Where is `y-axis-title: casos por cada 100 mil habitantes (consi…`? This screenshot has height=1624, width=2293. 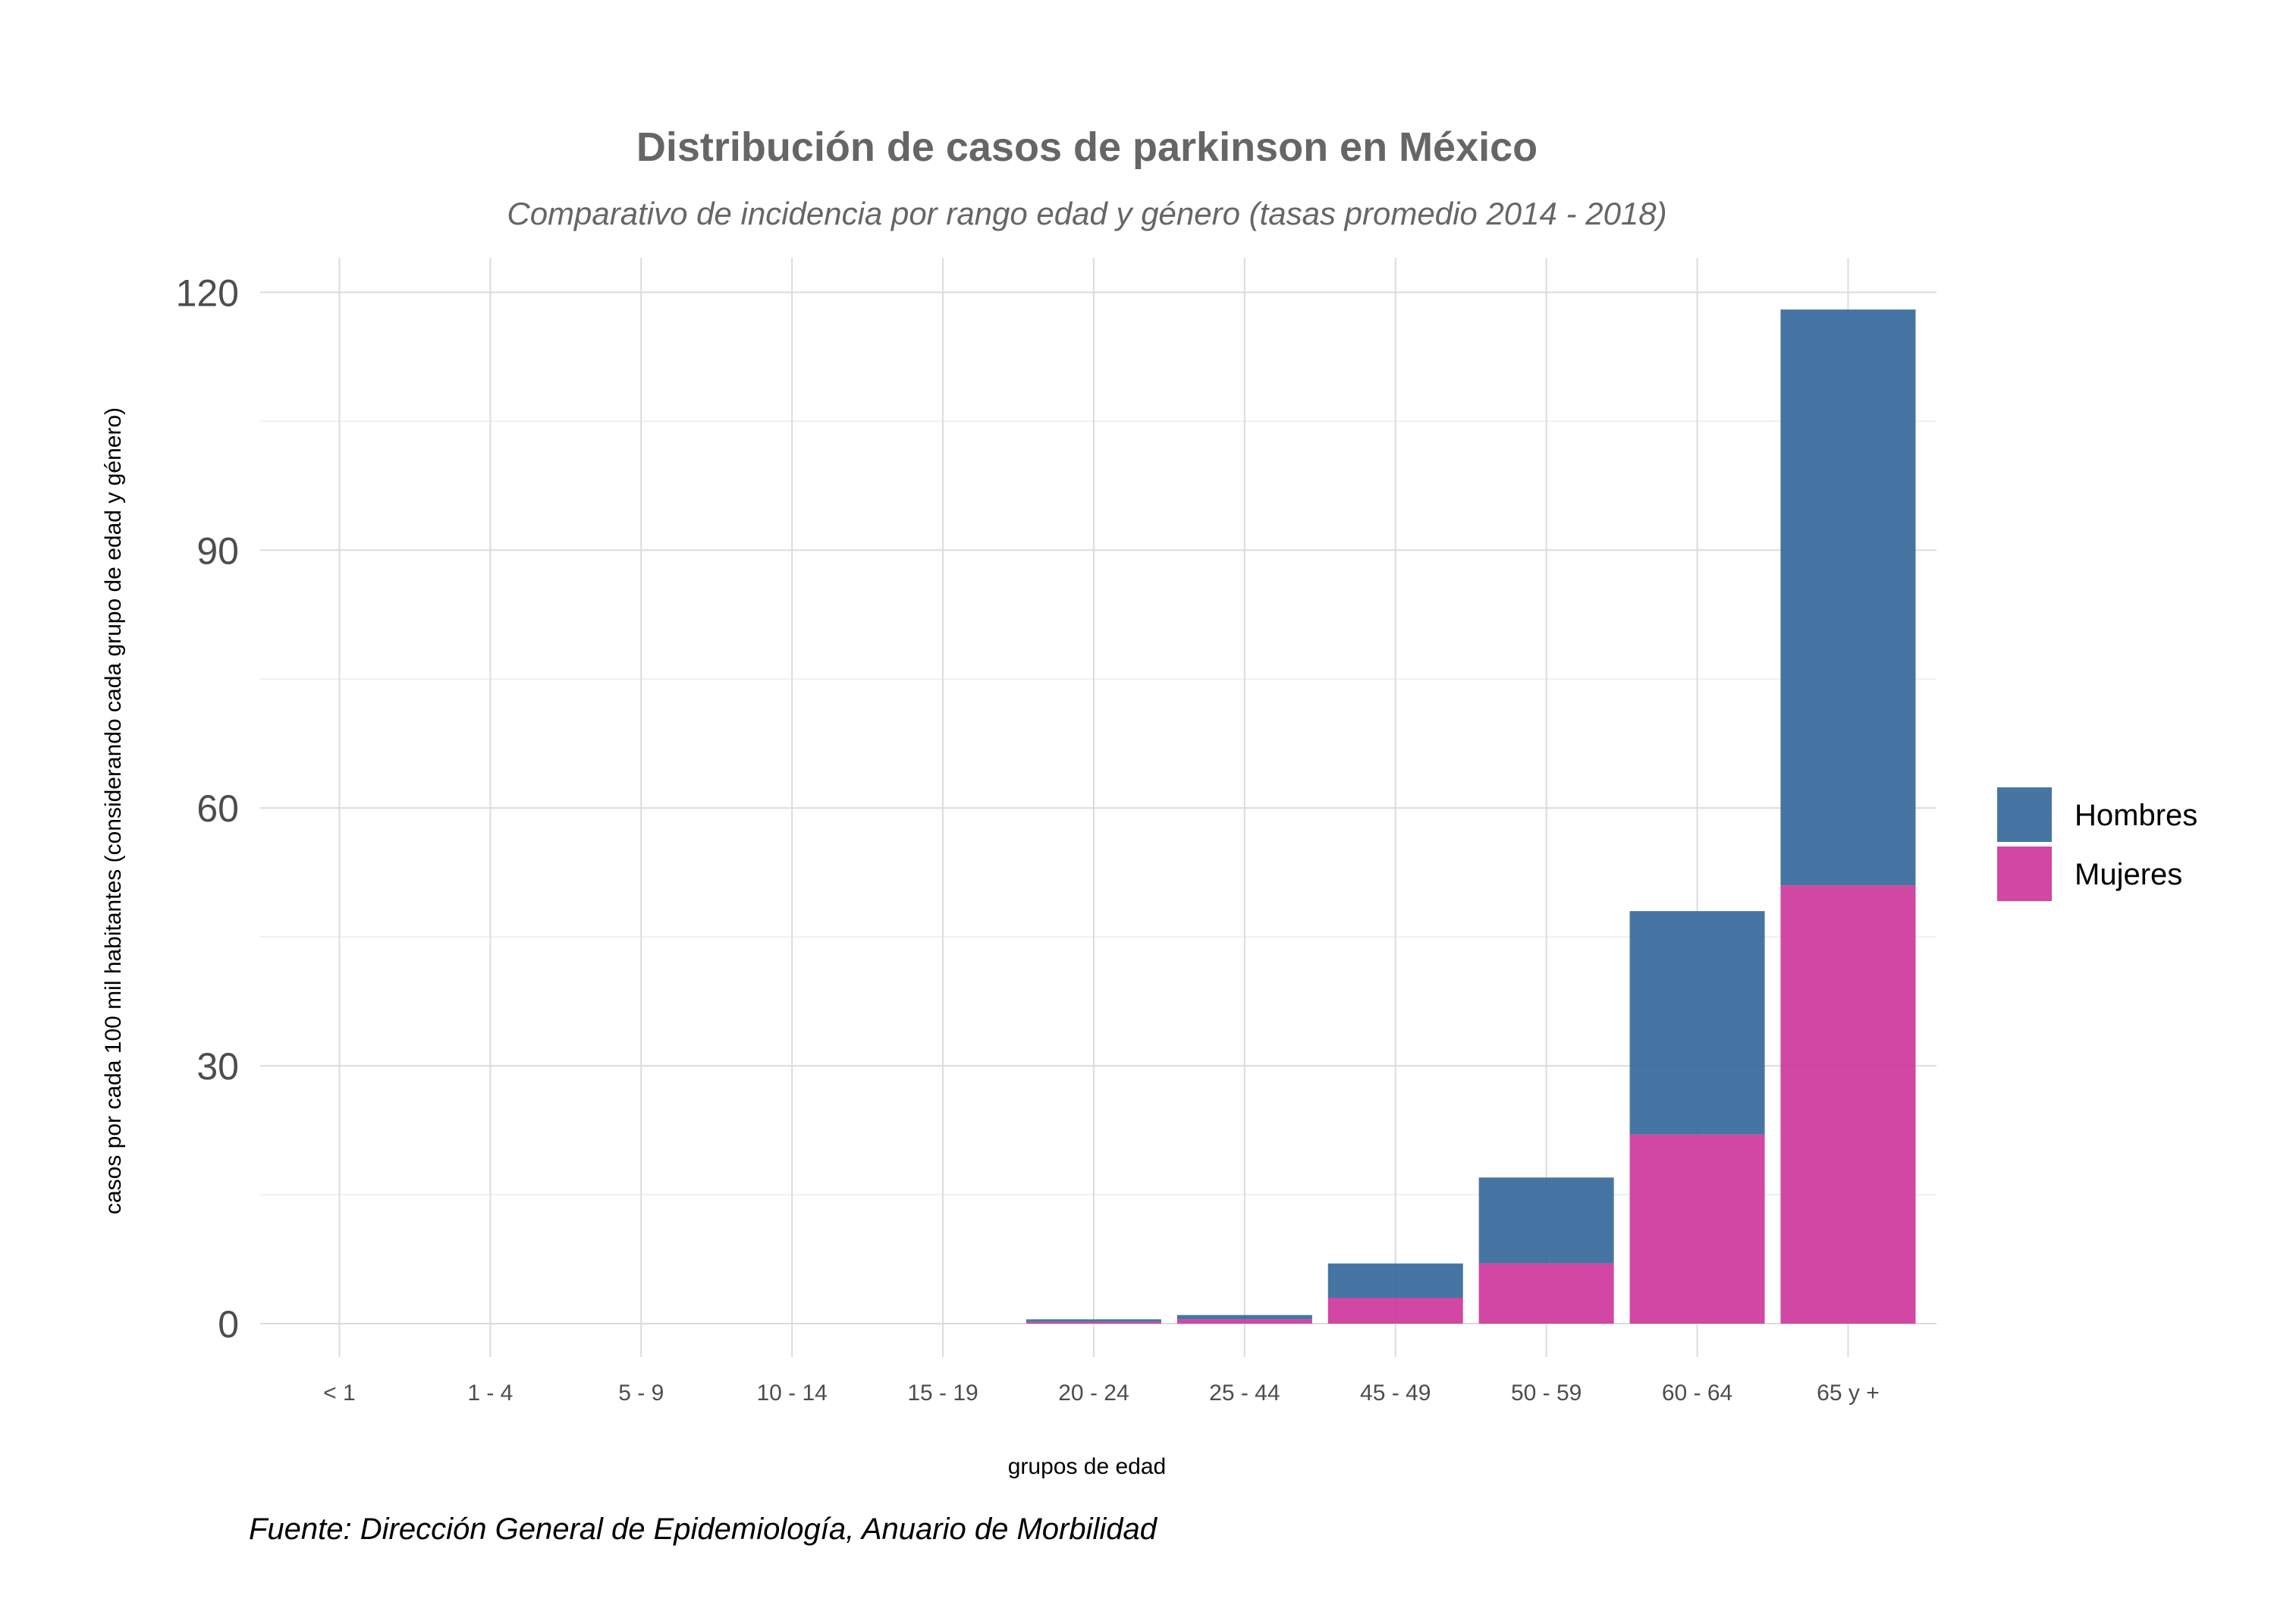 y-axis-title: casos por cada 100 mil habitantes (consi… is located at coordinates (113, 810).